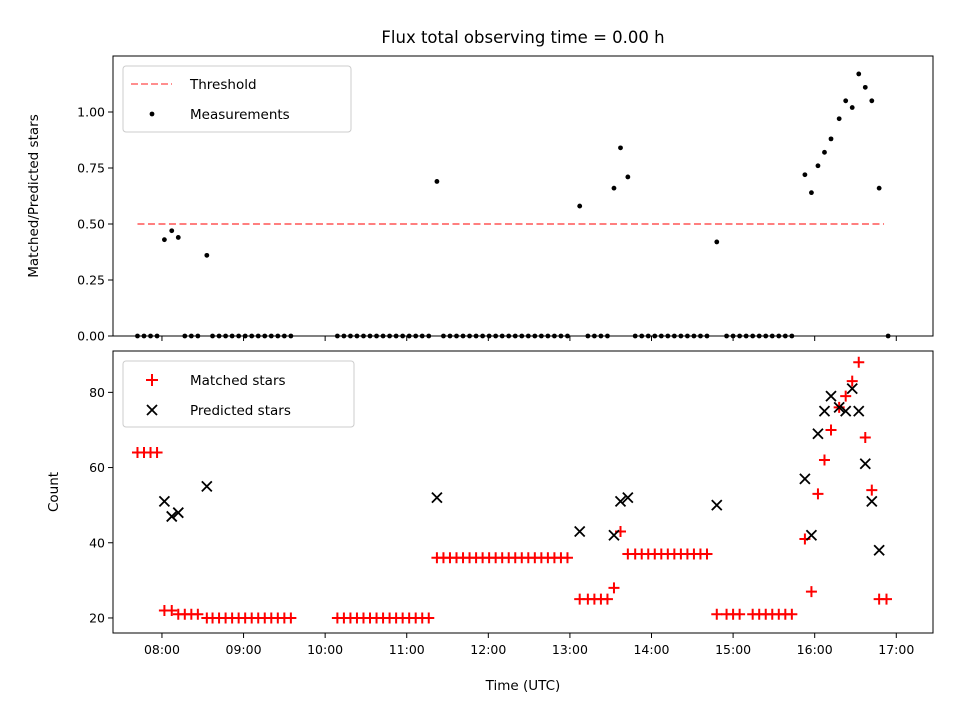 Image resolution: width=960 pixels, height=720 pixels. I want to click on legend-measurements-label: Measurements, so click(240, 115).